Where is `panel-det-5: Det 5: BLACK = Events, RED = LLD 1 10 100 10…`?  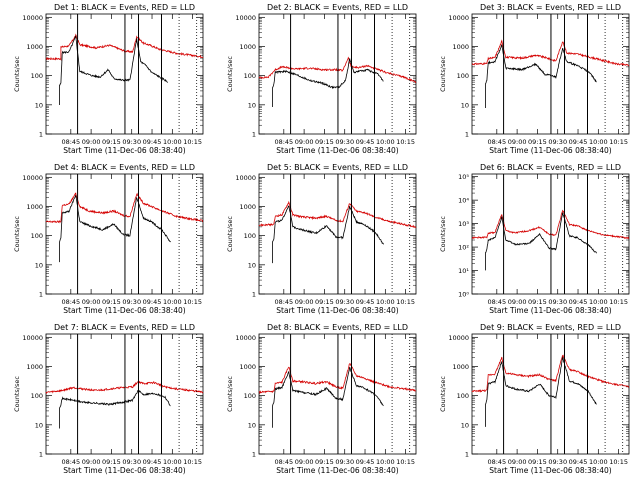 panel-det-5: Det 5: BLACK = Events, RED = LLD 1 10 100 10… is located at coordinates (321, 239).